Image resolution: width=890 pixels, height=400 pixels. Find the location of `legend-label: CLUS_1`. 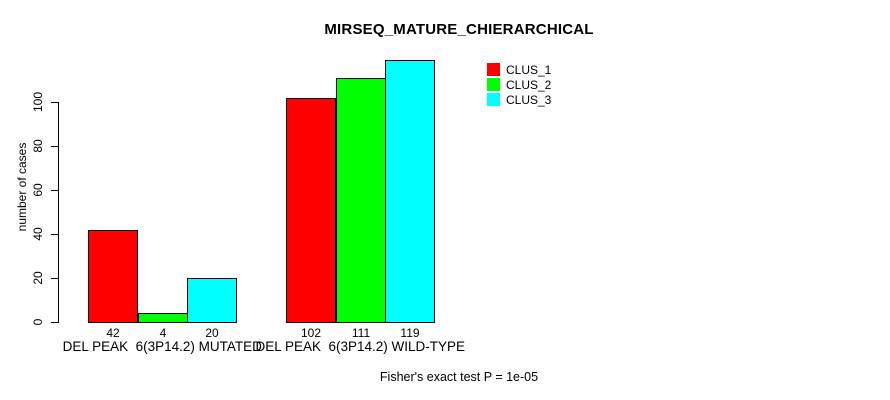

legend-label: CLUS_1 is located at coordinates (529, 69).